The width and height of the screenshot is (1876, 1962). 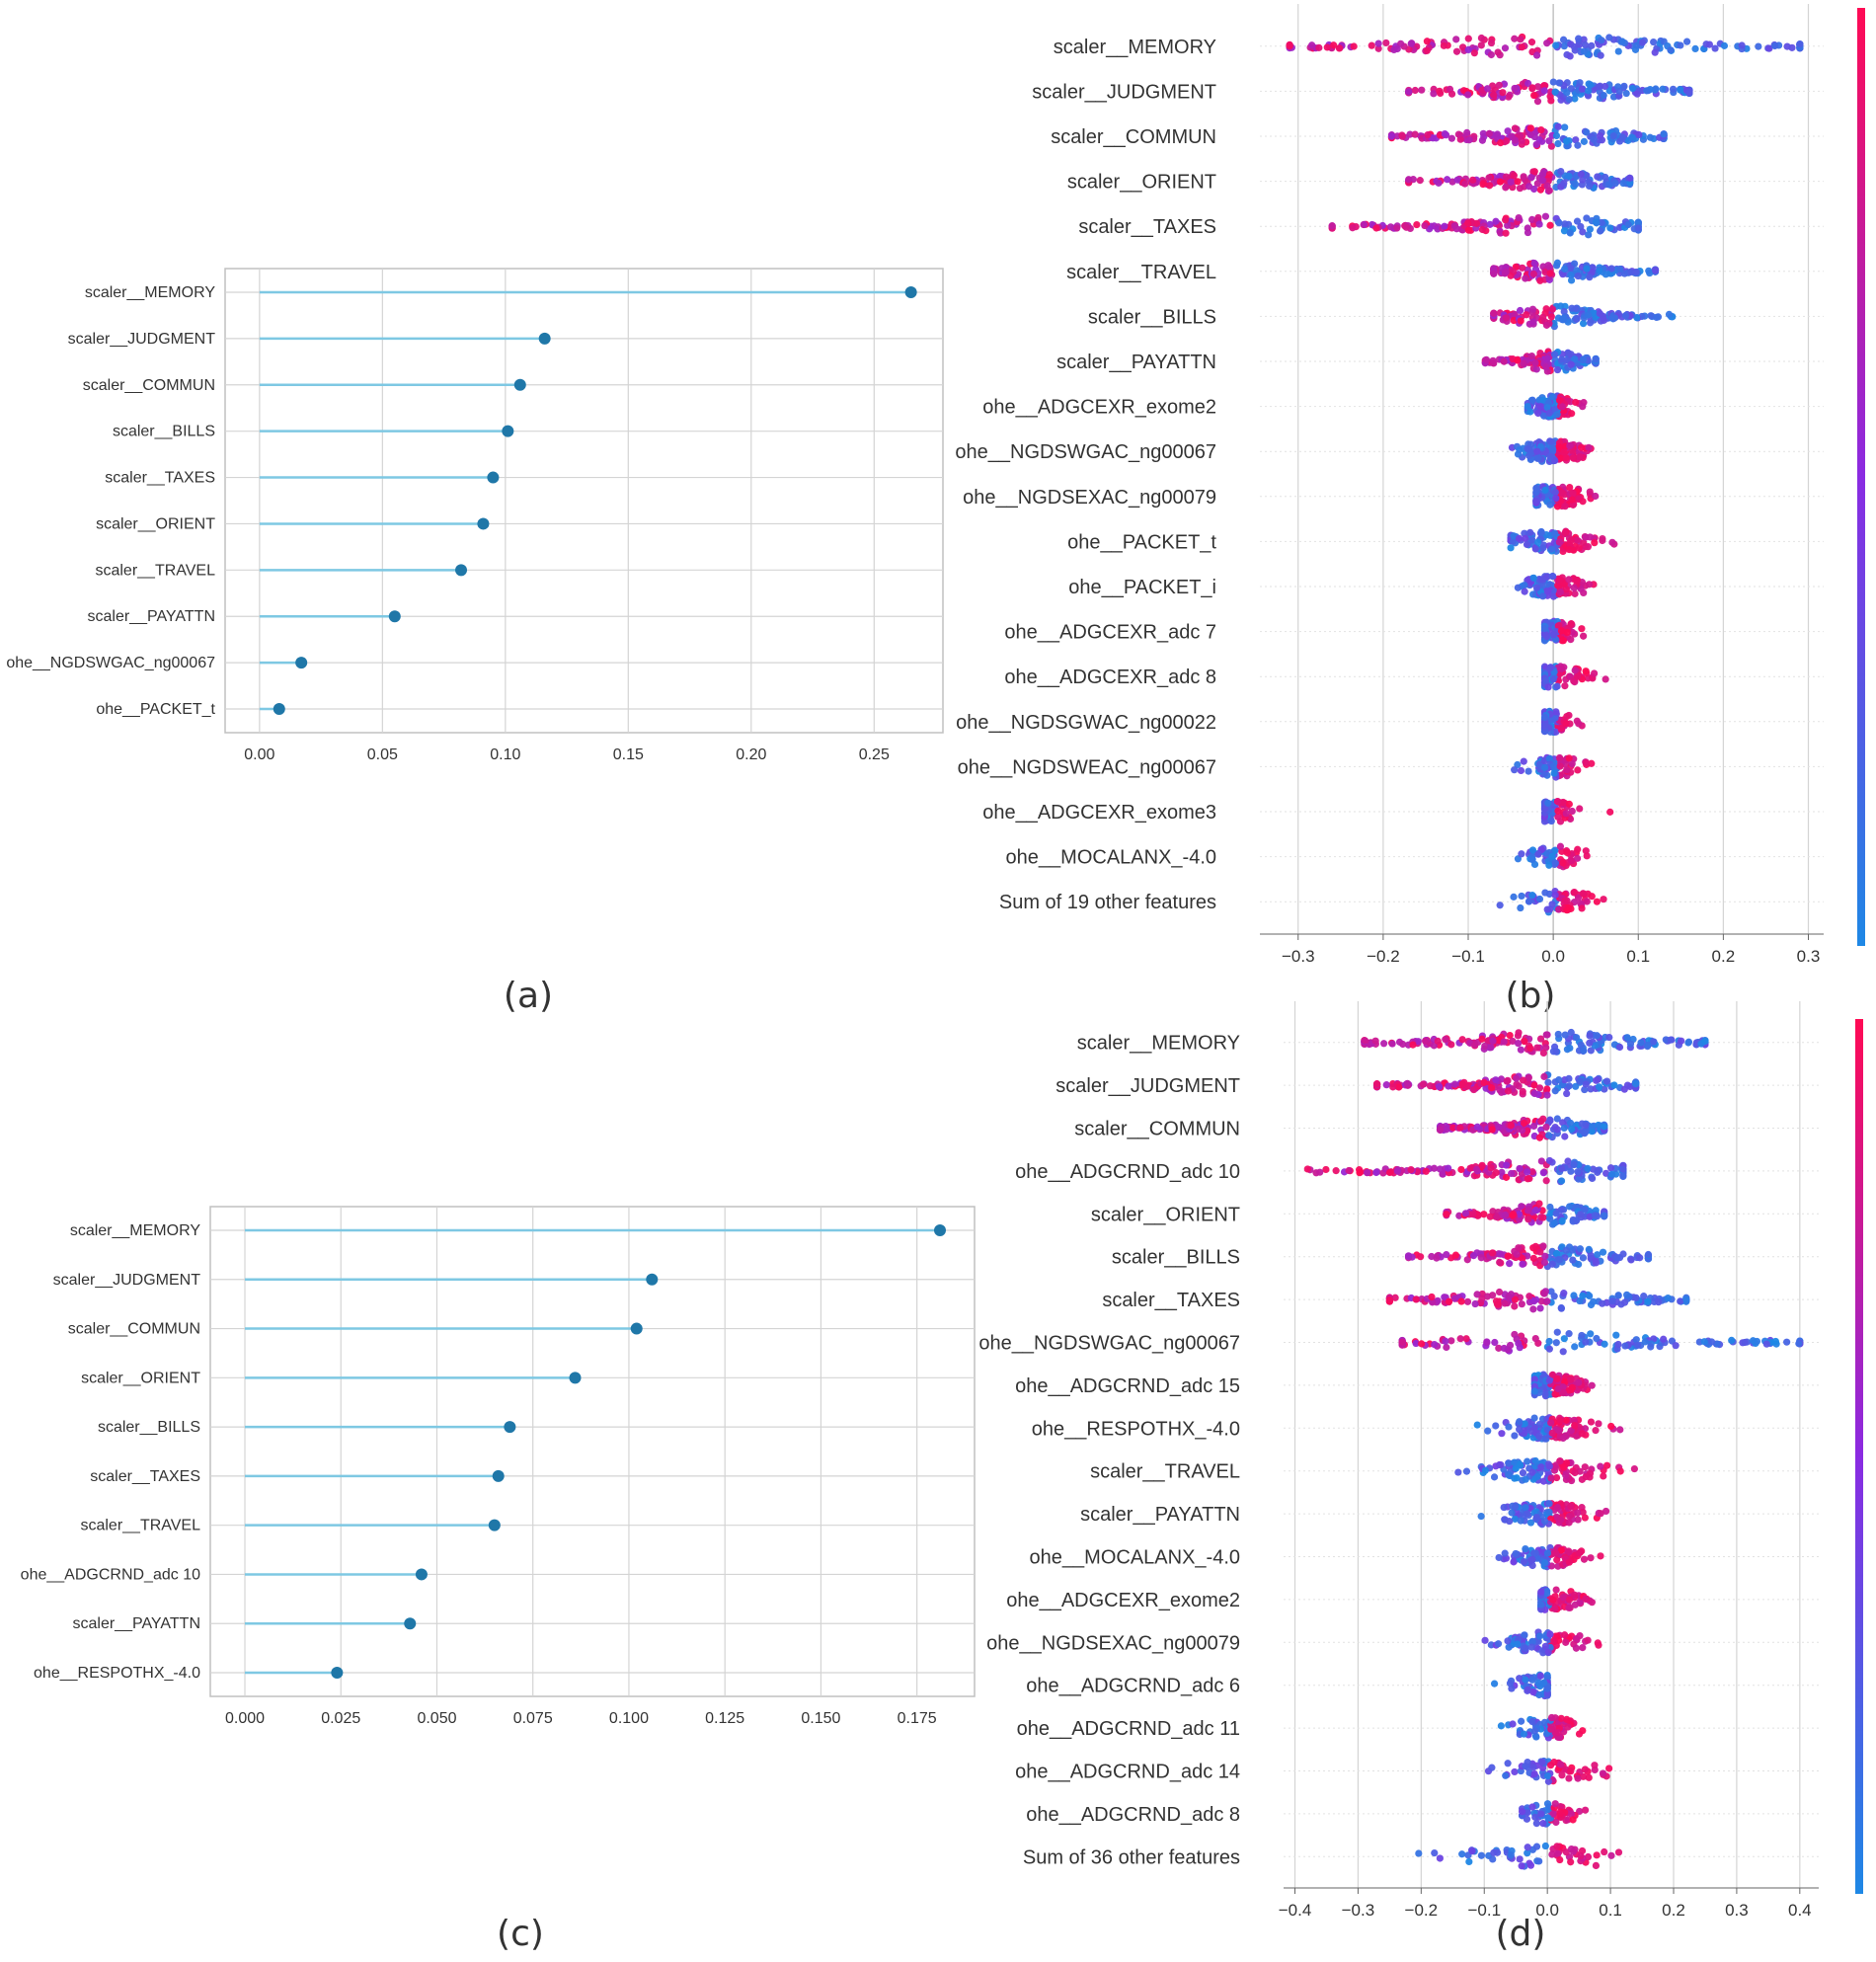 I want to click on x-tick-label: 0.2, so click(x=1674, y=1910).